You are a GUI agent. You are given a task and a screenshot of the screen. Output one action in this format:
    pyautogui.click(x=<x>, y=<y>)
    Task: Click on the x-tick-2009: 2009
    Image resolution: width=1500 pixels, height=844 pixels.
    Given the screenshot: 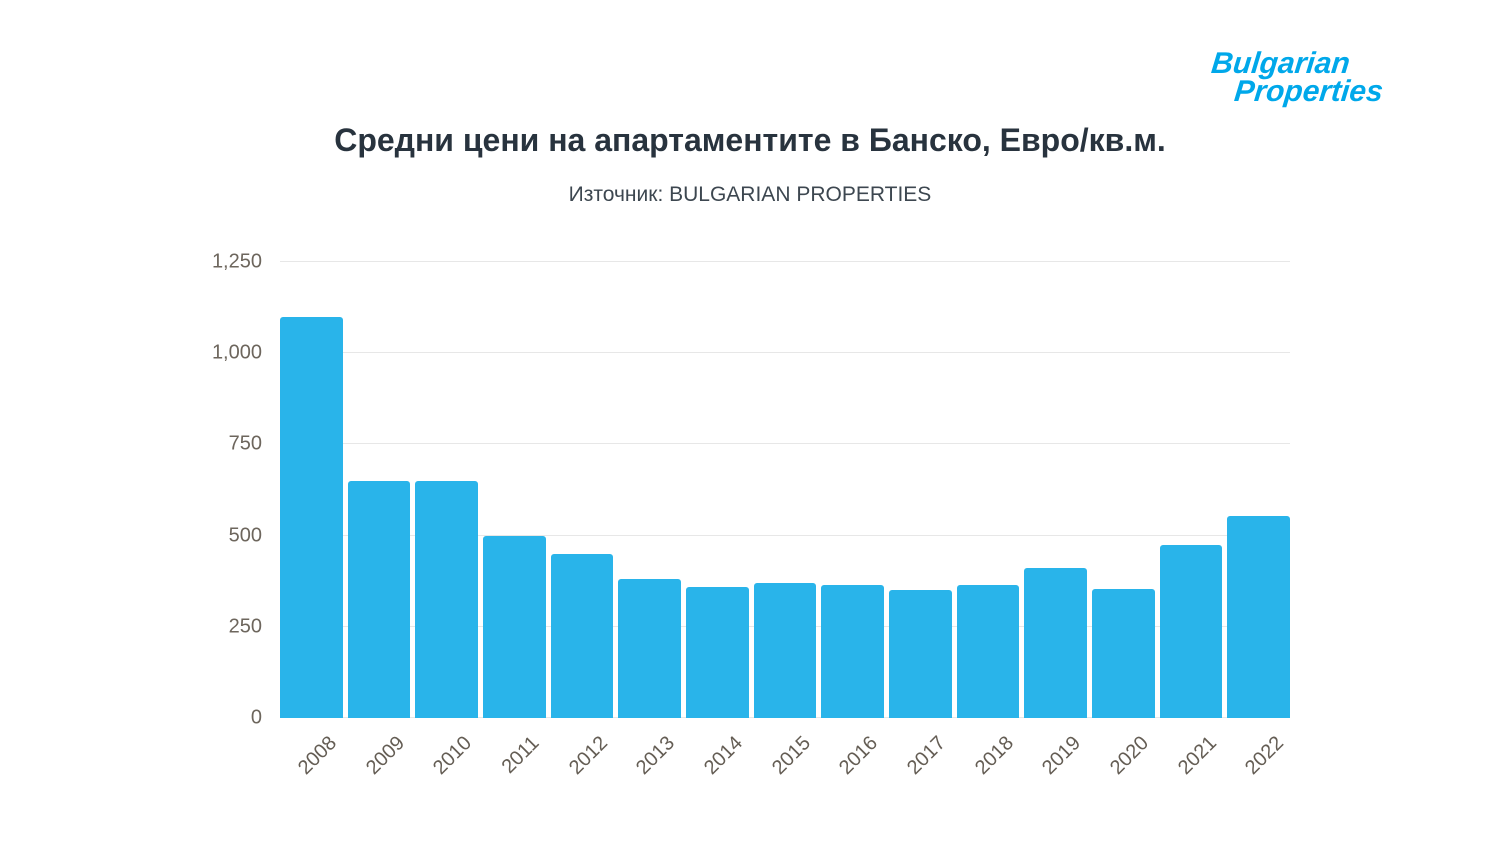 What is the action you would take?
    pyautogui.click(x=379, y=763)
    